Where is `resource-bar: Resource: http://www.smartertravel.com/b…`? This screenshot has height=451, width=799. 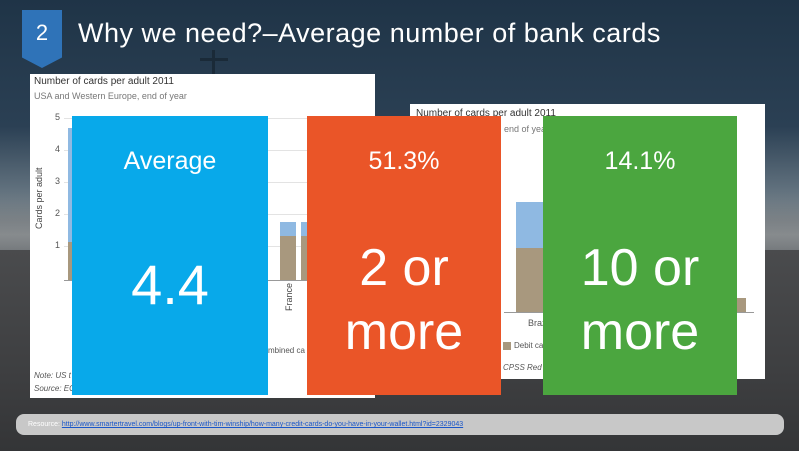
resource-bar: Resource: http://www.smartertravel.com/b… is located at coordinates (400, 424).